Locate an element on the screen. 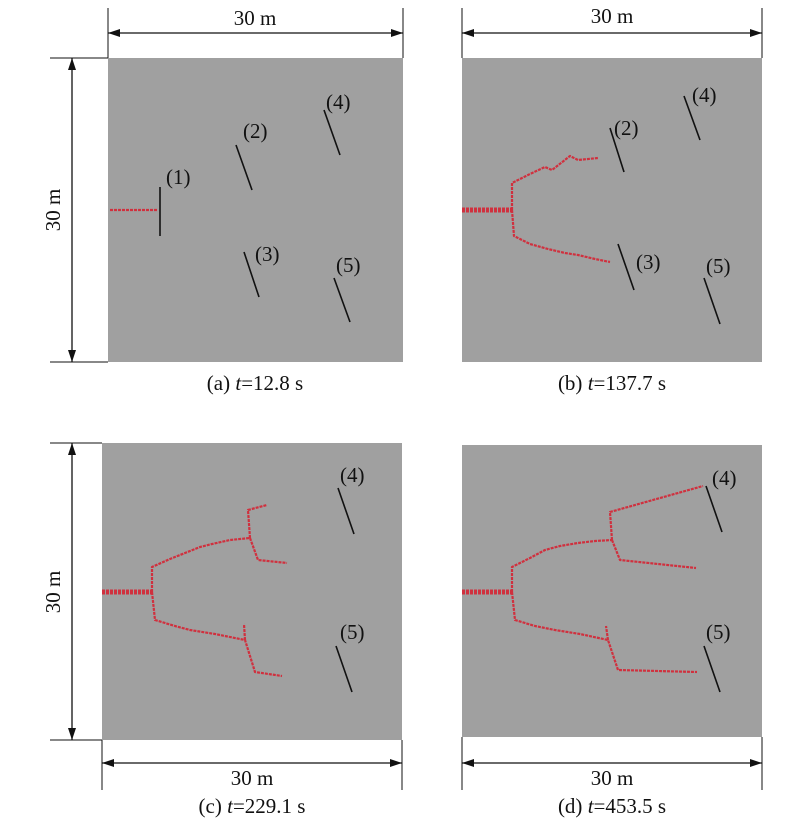 This screenshot has height=827, width=800. caption-value: =229.1 s is located at coordinates (269, 806).